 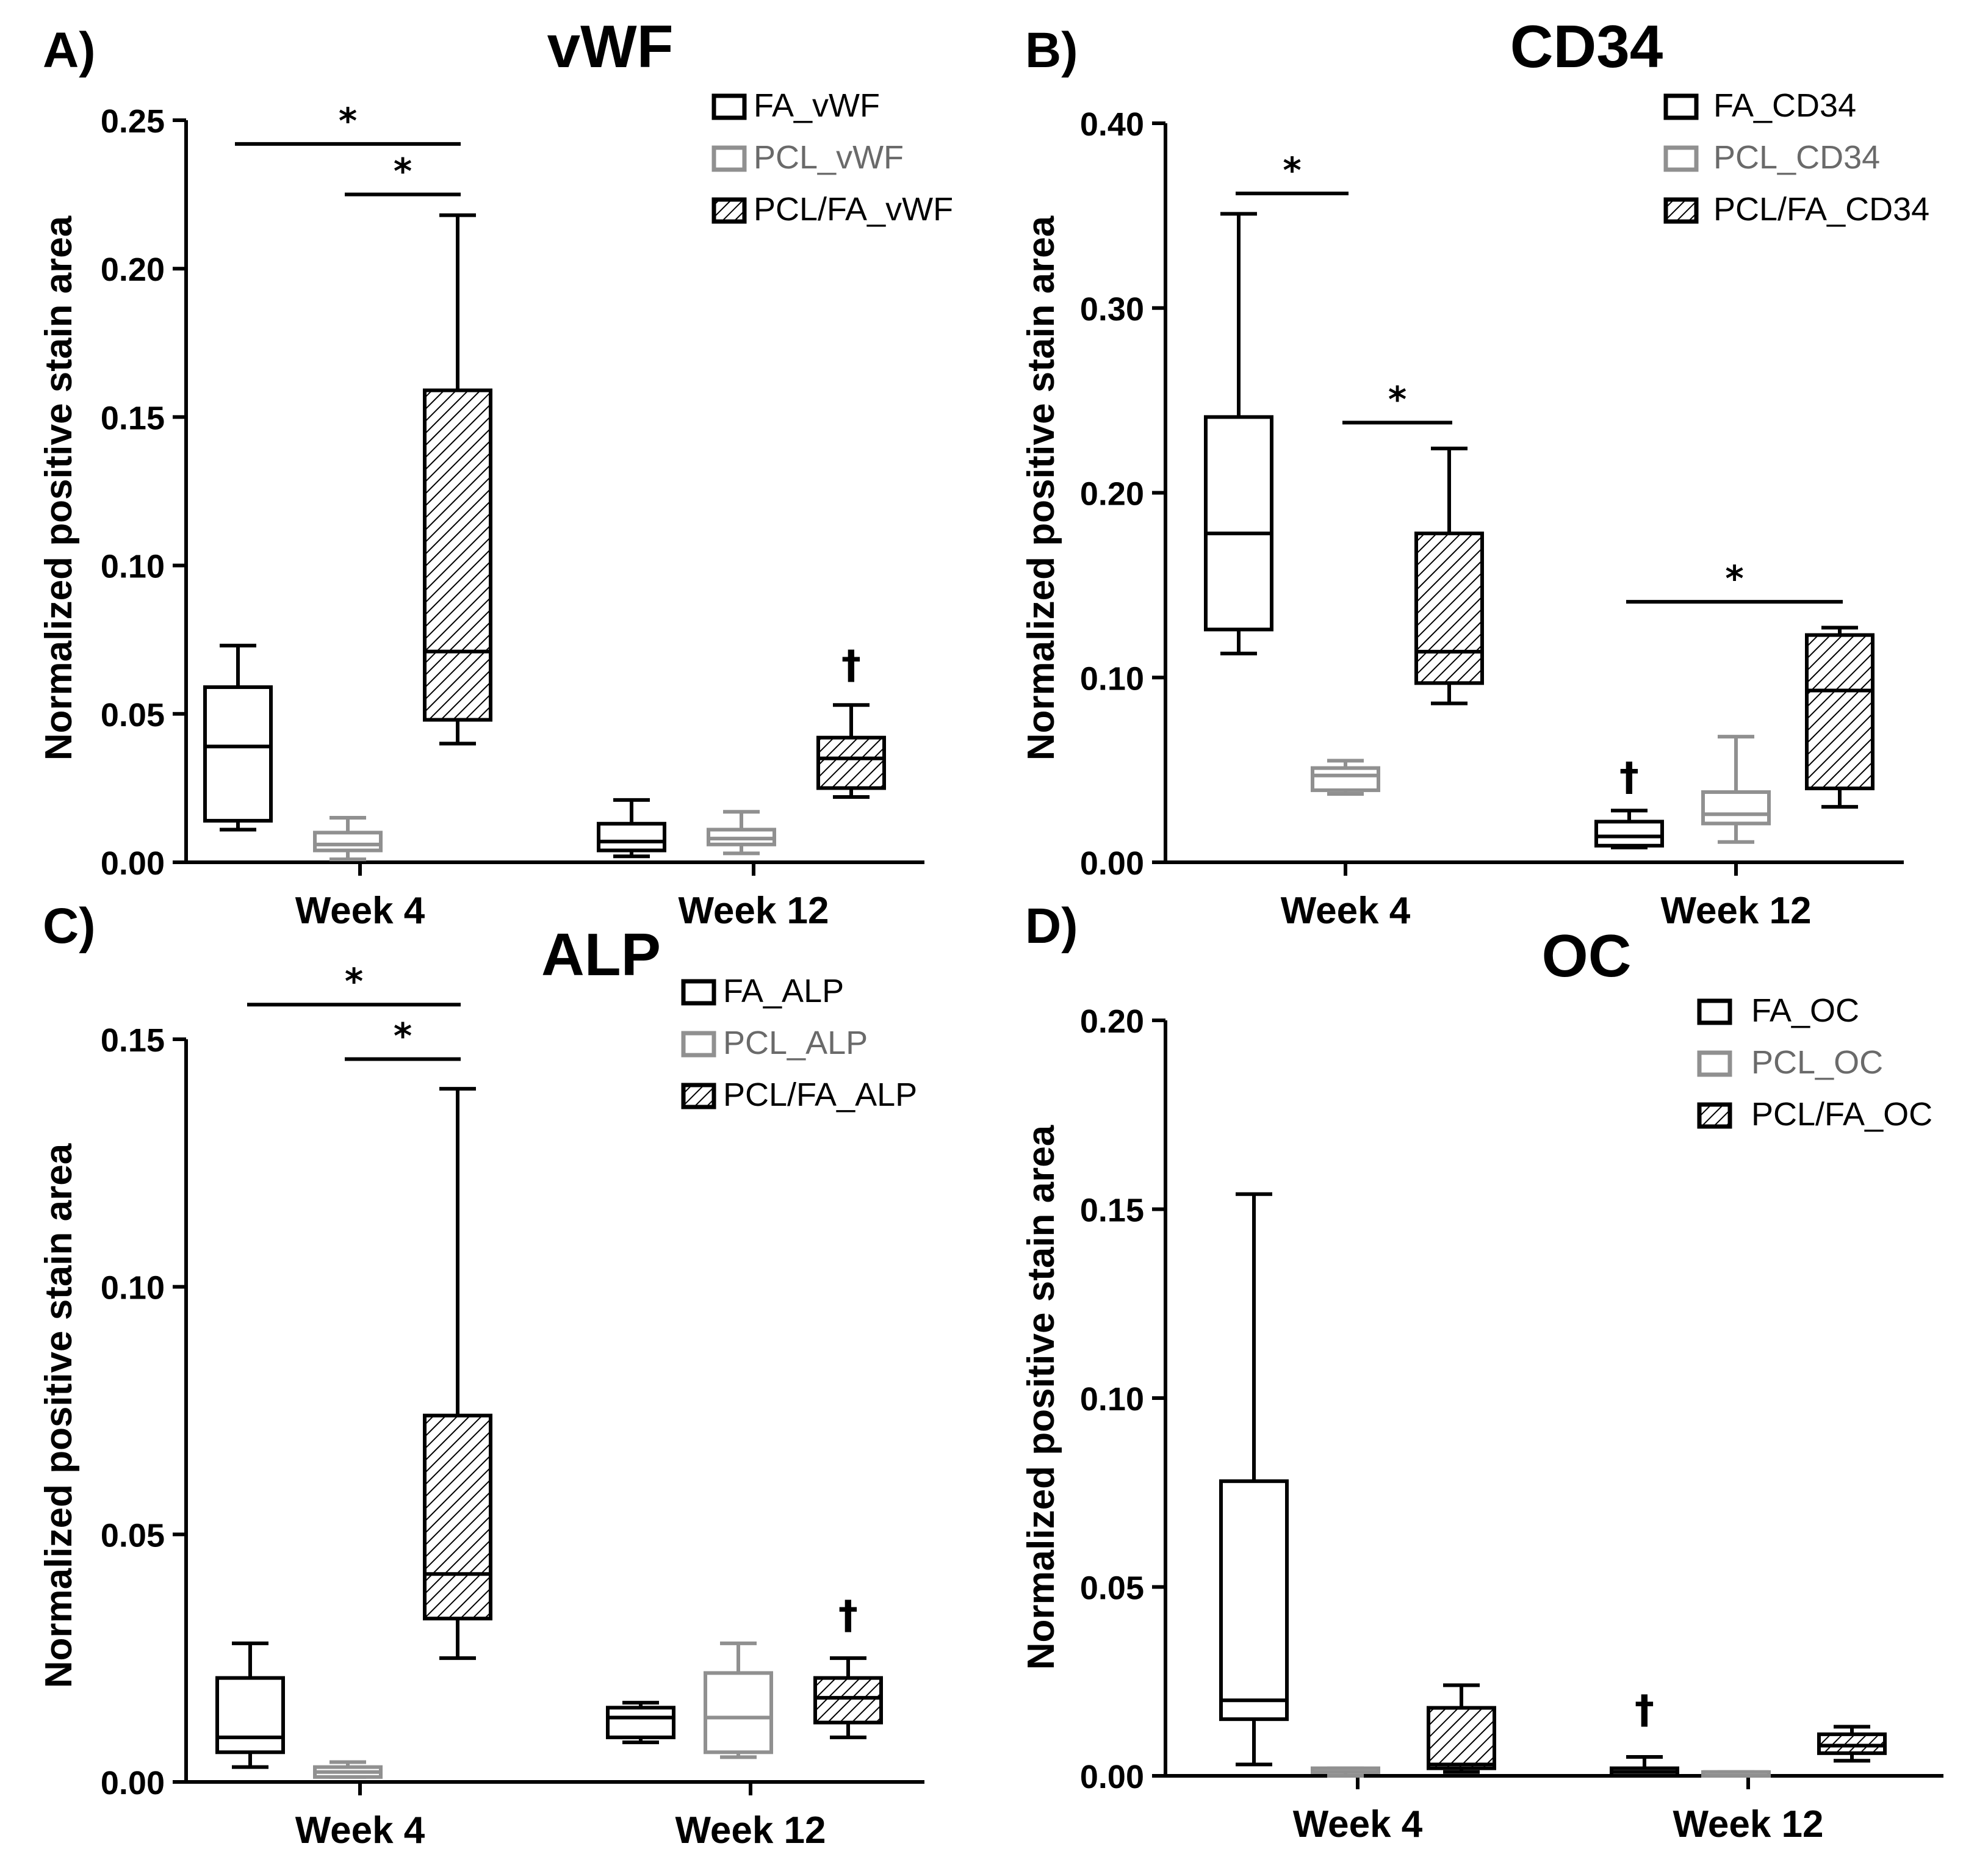 I want to click on panel-label: A), so click(x=69, y=50).